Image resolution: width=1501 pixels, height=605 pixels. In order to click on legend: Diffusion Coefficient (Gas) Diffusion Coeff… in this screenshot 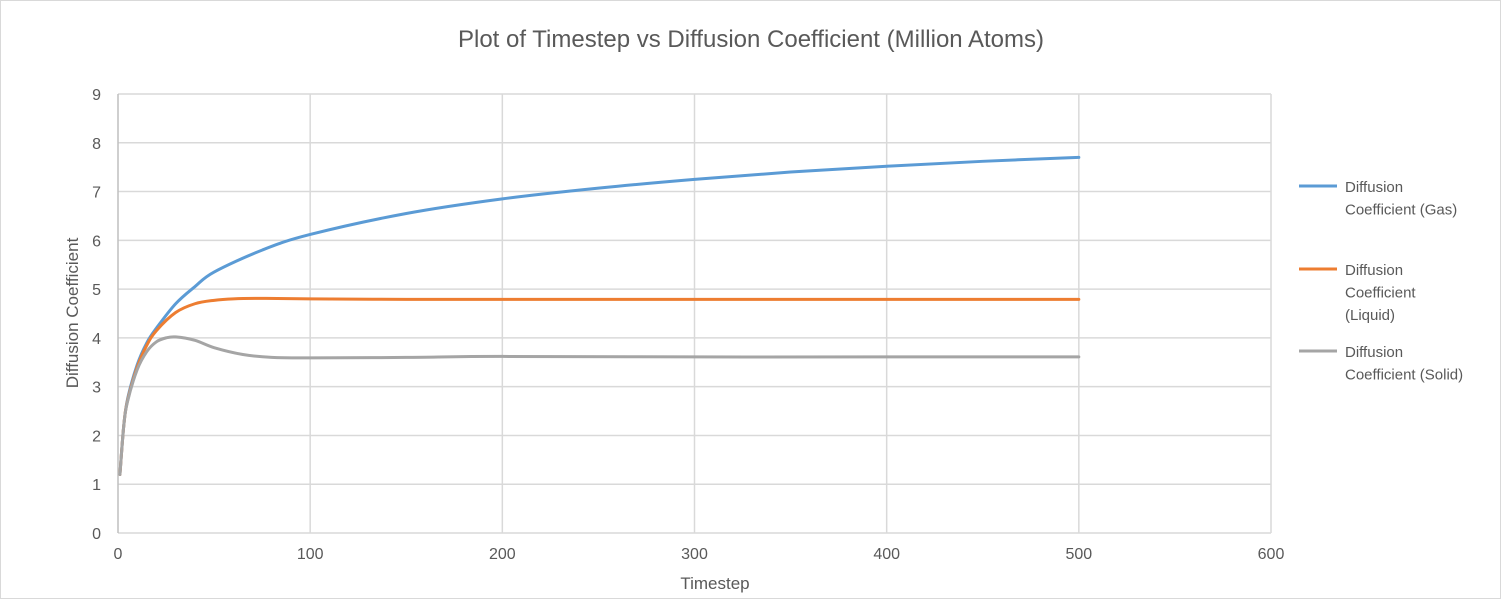, I will do `click(1381, 281)`.